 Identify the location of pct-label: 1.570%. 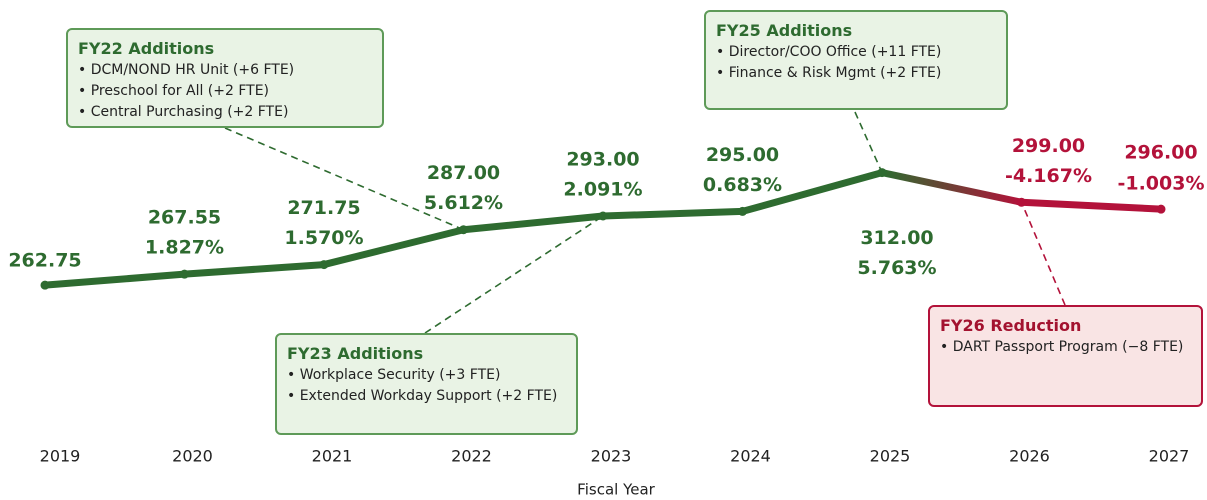
(323, 238).